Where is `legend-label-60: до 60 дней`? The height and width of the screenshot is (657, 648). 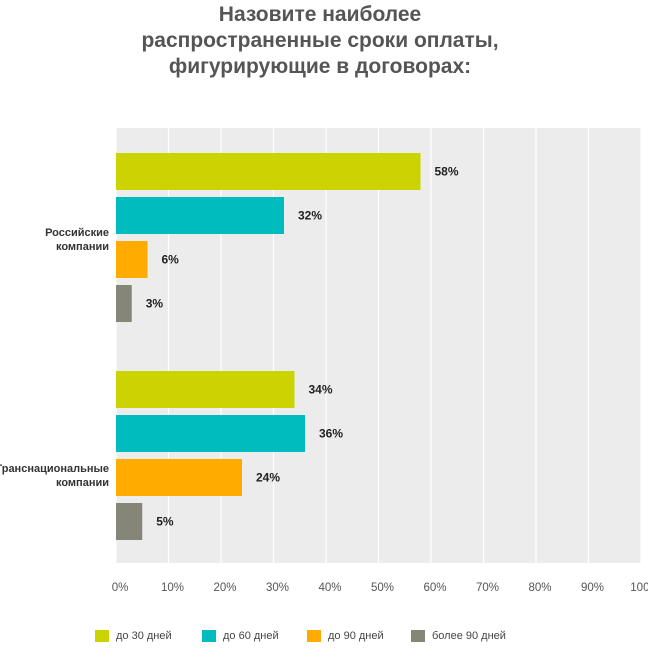
legend-label-60: до 60 дней is located at coordinates (251, 636).